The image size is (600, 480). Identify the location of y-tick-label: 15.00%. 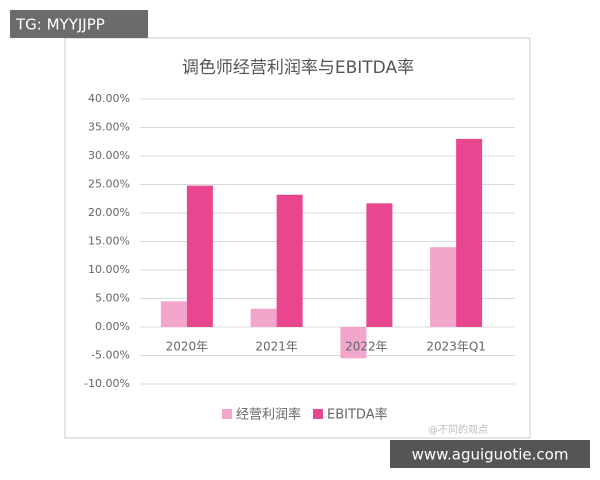
(109, 241).